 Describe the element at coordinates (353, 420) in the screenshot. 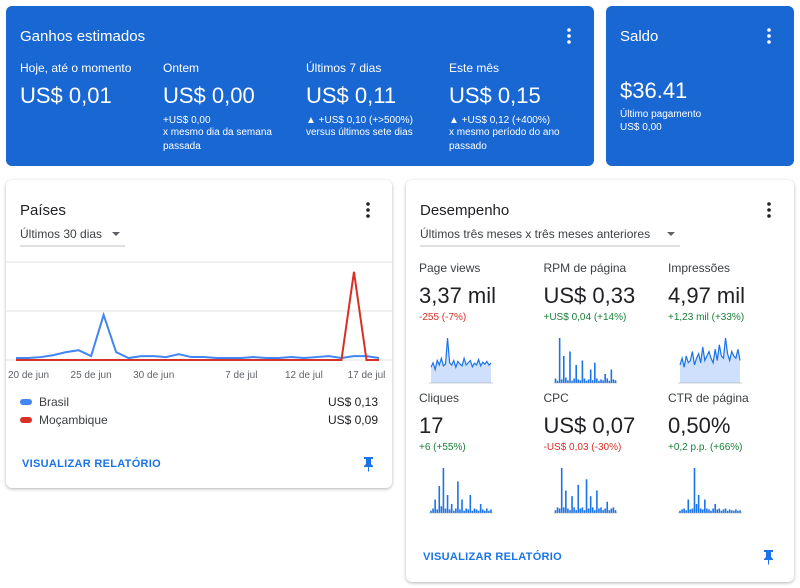

I see `legend-value: US$ 0,09` at that location.